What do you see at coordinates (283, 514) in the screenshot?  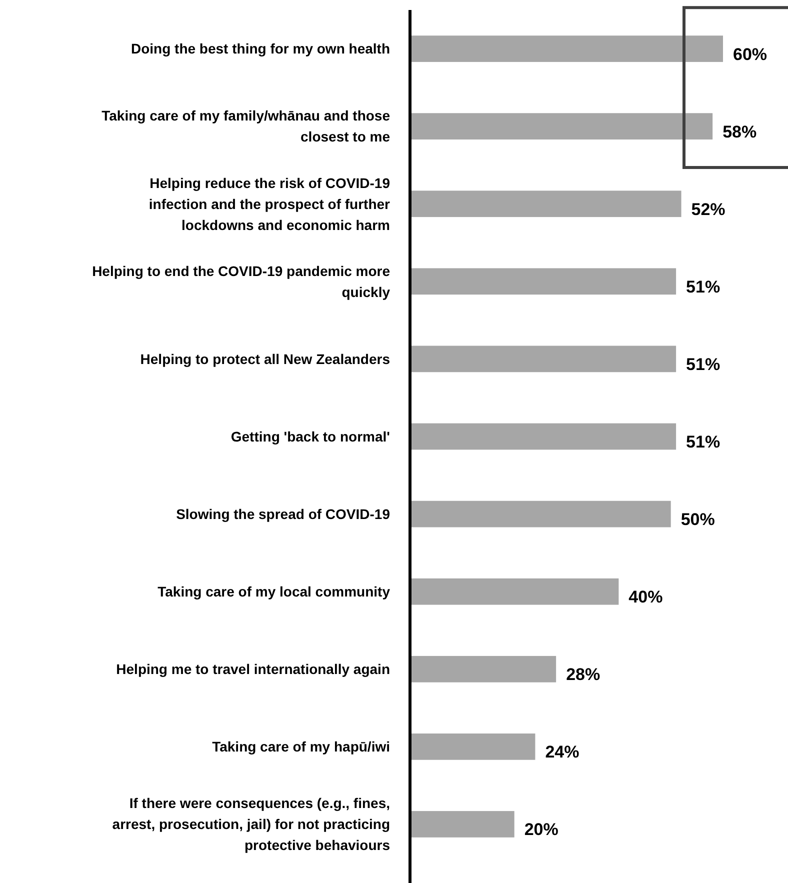 I see `y-tick-label: Slowing the spread of COVID-19` at bounding box center [283, 514].